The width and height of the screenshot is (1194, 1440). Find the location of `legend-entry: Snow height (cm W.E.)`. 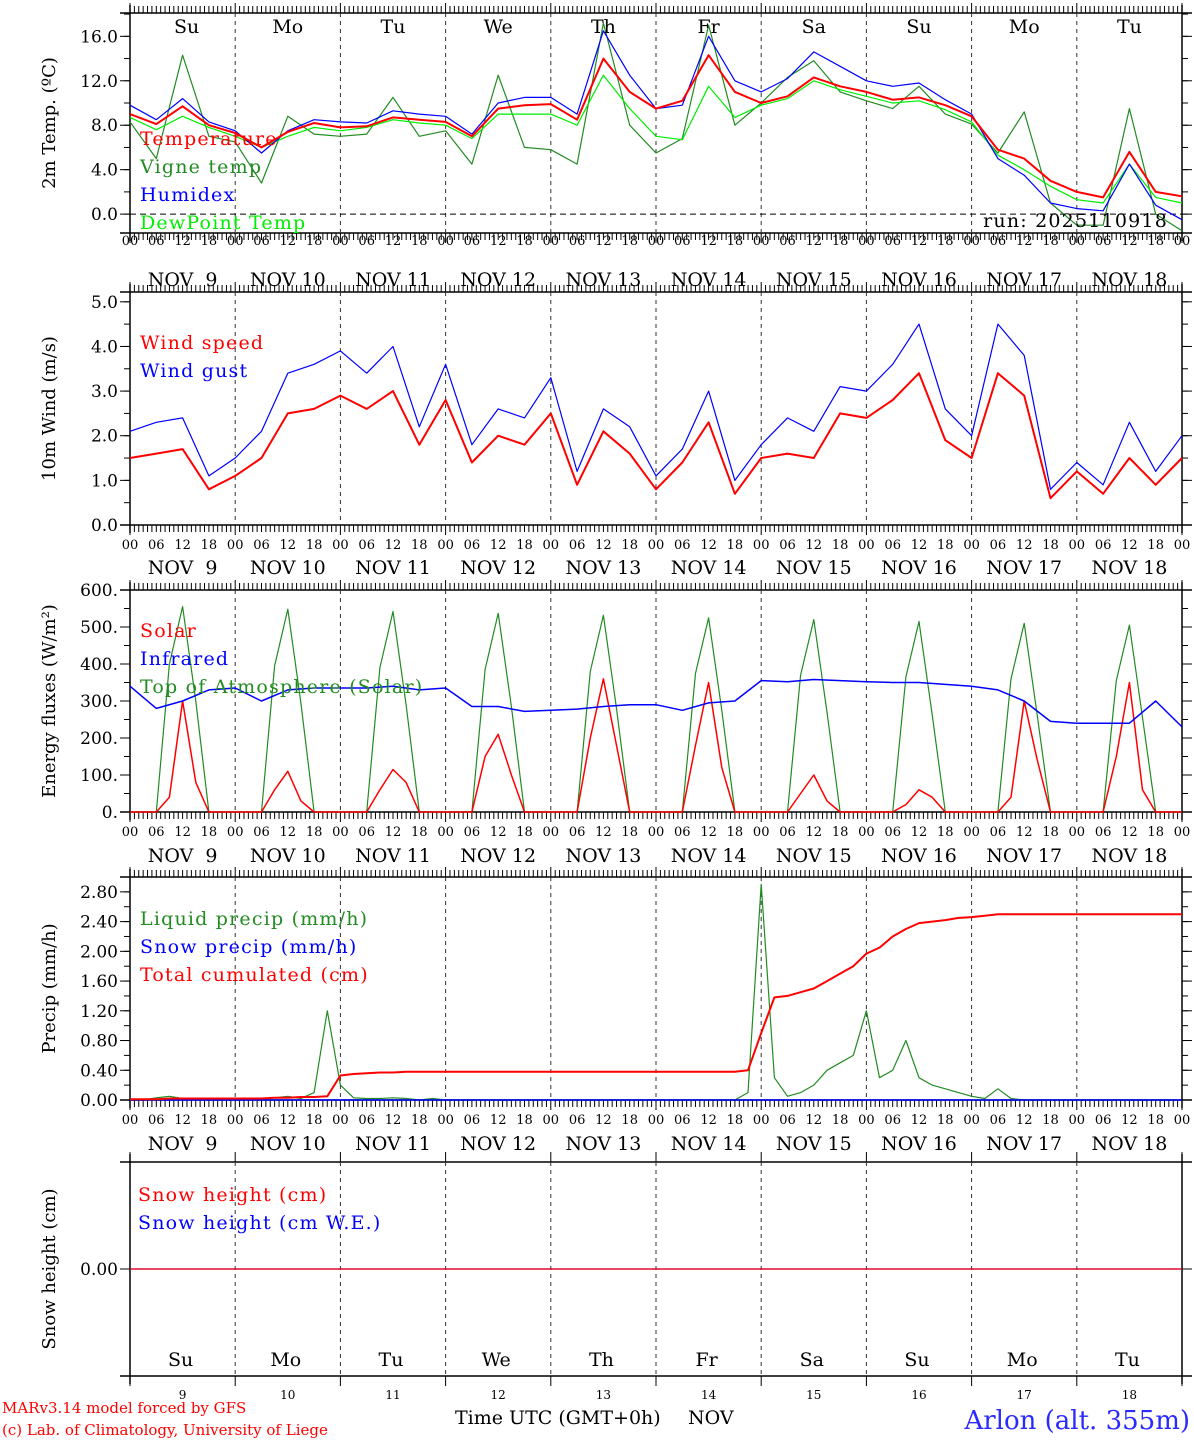

legend-entry: Snow height (cm W.E.) is located at coordinates (260, 1223).